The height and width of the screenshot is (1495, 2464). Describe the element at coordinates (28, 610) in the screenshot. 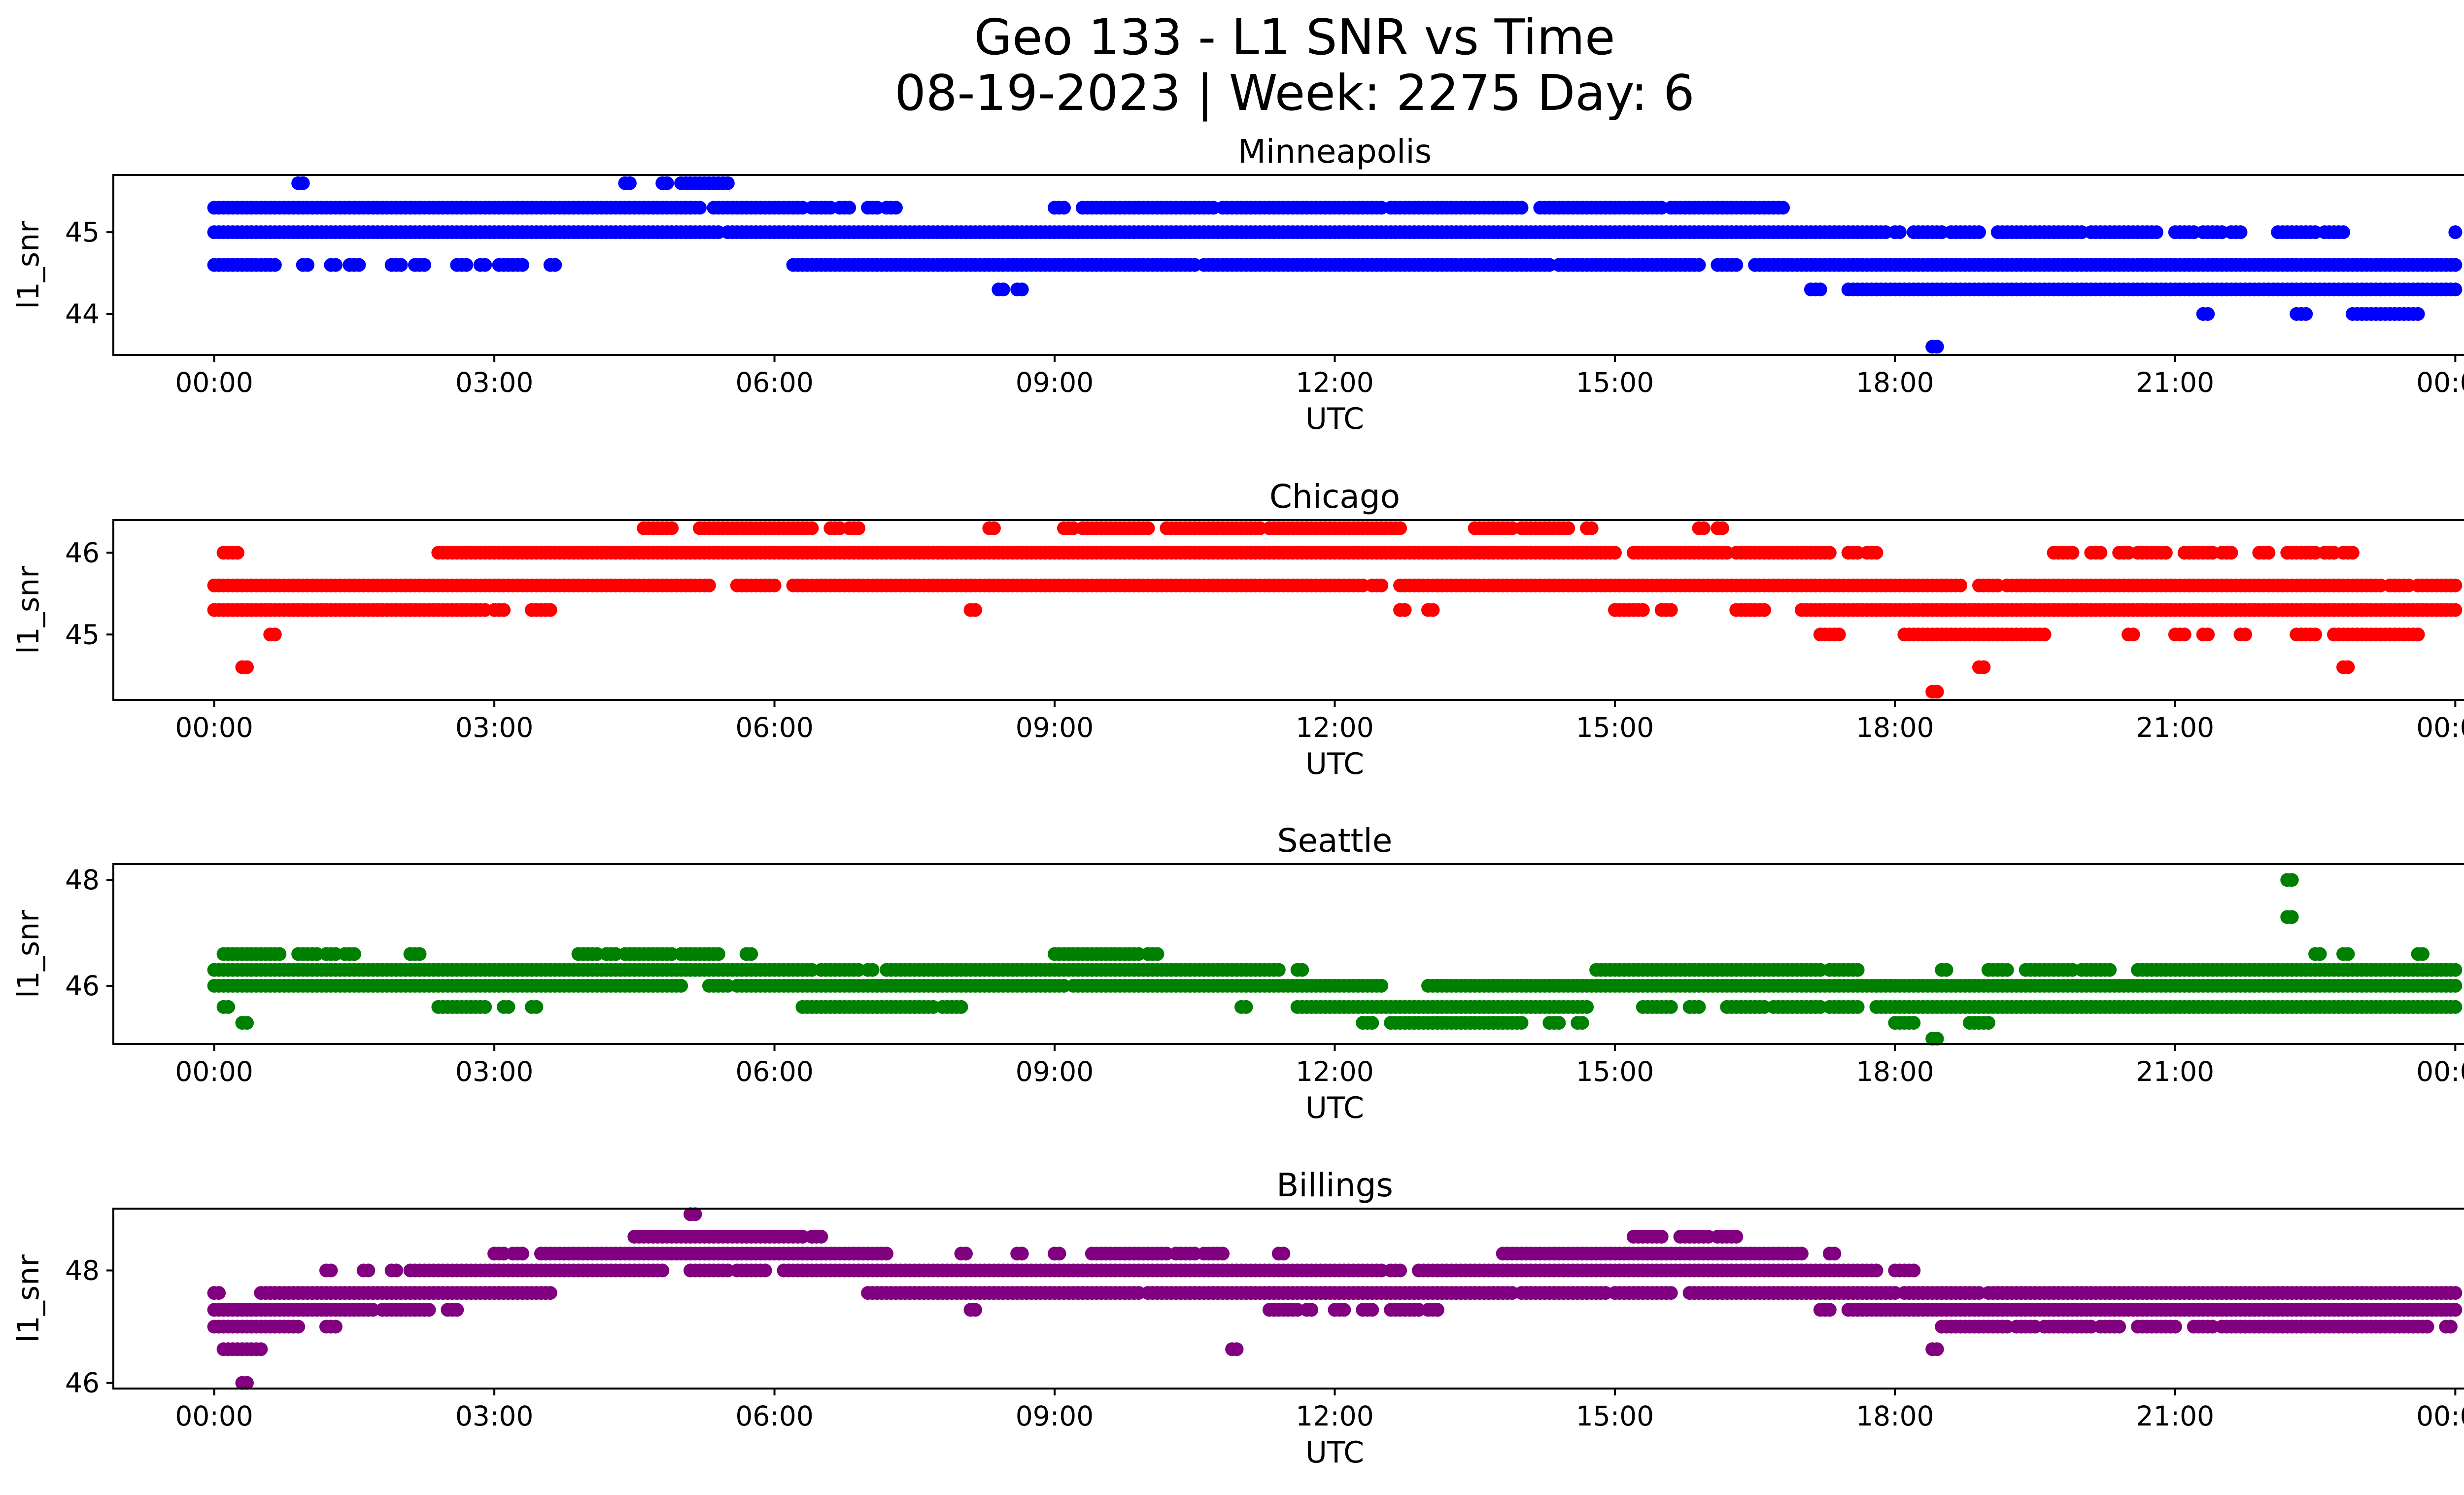

I see `y-axis-label: l1_snr` at that location.